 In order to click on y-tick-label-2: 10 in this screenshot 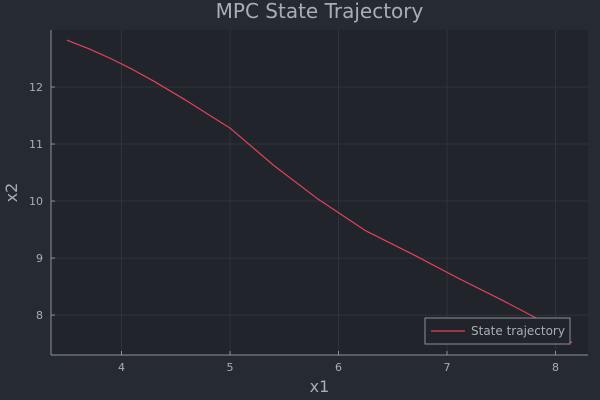, I will do `click(36, 201)`.